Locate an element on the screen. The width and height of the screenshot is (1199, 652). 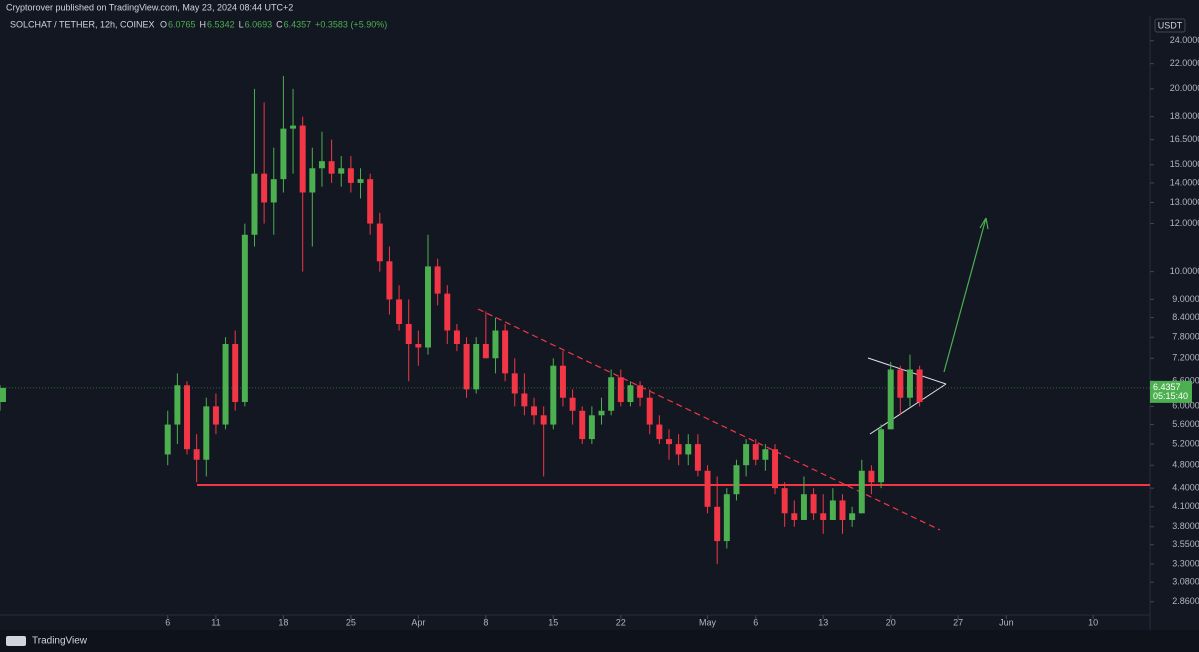
y-tick-label: 4.4000 is located at coordinates (1185, 488).